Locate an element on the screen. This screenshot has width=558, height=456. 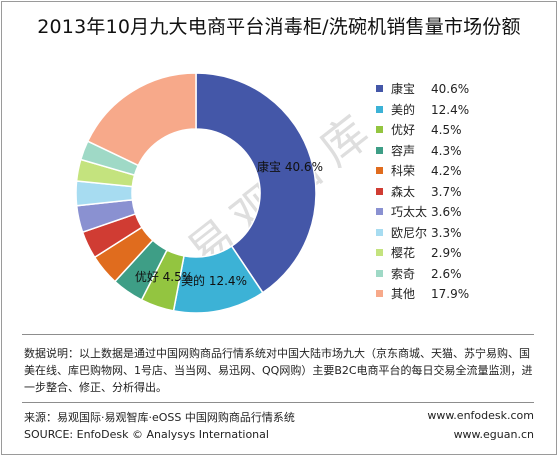
legend-label: 欧尼尔 is located at coordinates (409, 232).